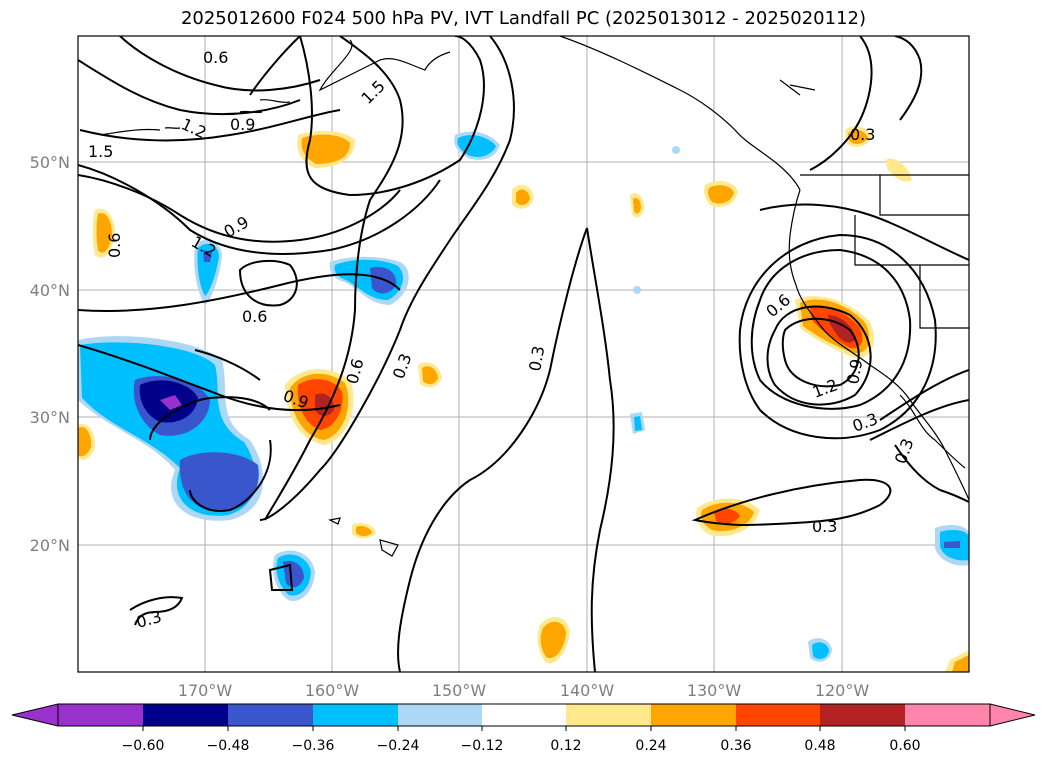 This screenshot has width=1047, height=765. I want to click on lat-label: 20°N, so click(50, 545).